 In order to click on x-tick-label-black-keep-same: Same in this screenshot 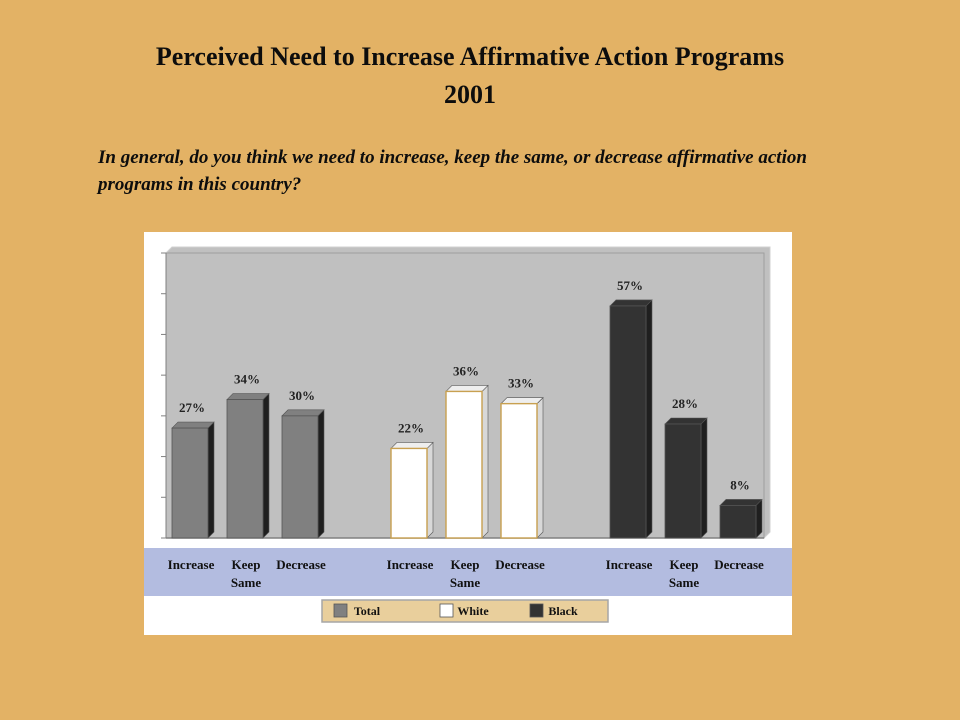, I will do `click(684, 582)`.